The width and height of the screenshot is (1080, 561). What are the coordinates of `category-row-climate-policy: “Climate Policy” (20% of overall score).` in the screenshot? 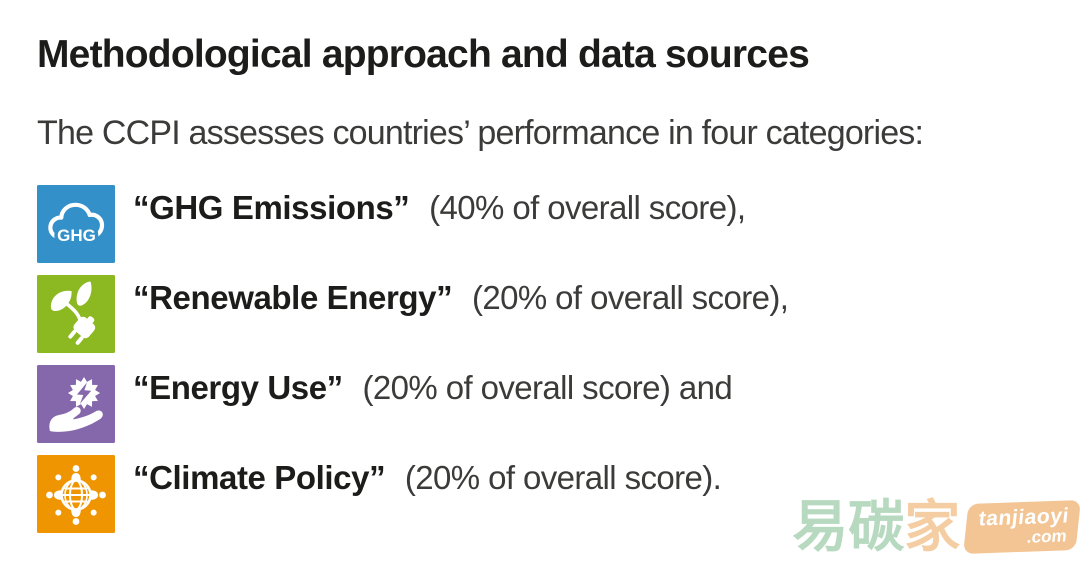 It's located at (541, 494).